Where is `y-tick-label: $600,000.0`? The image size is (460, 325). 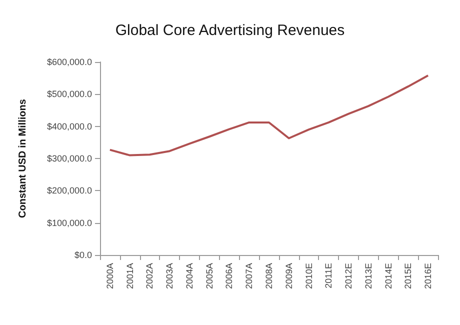 y-tick-label: $600,000.0 is located at coordinates (69, 62).